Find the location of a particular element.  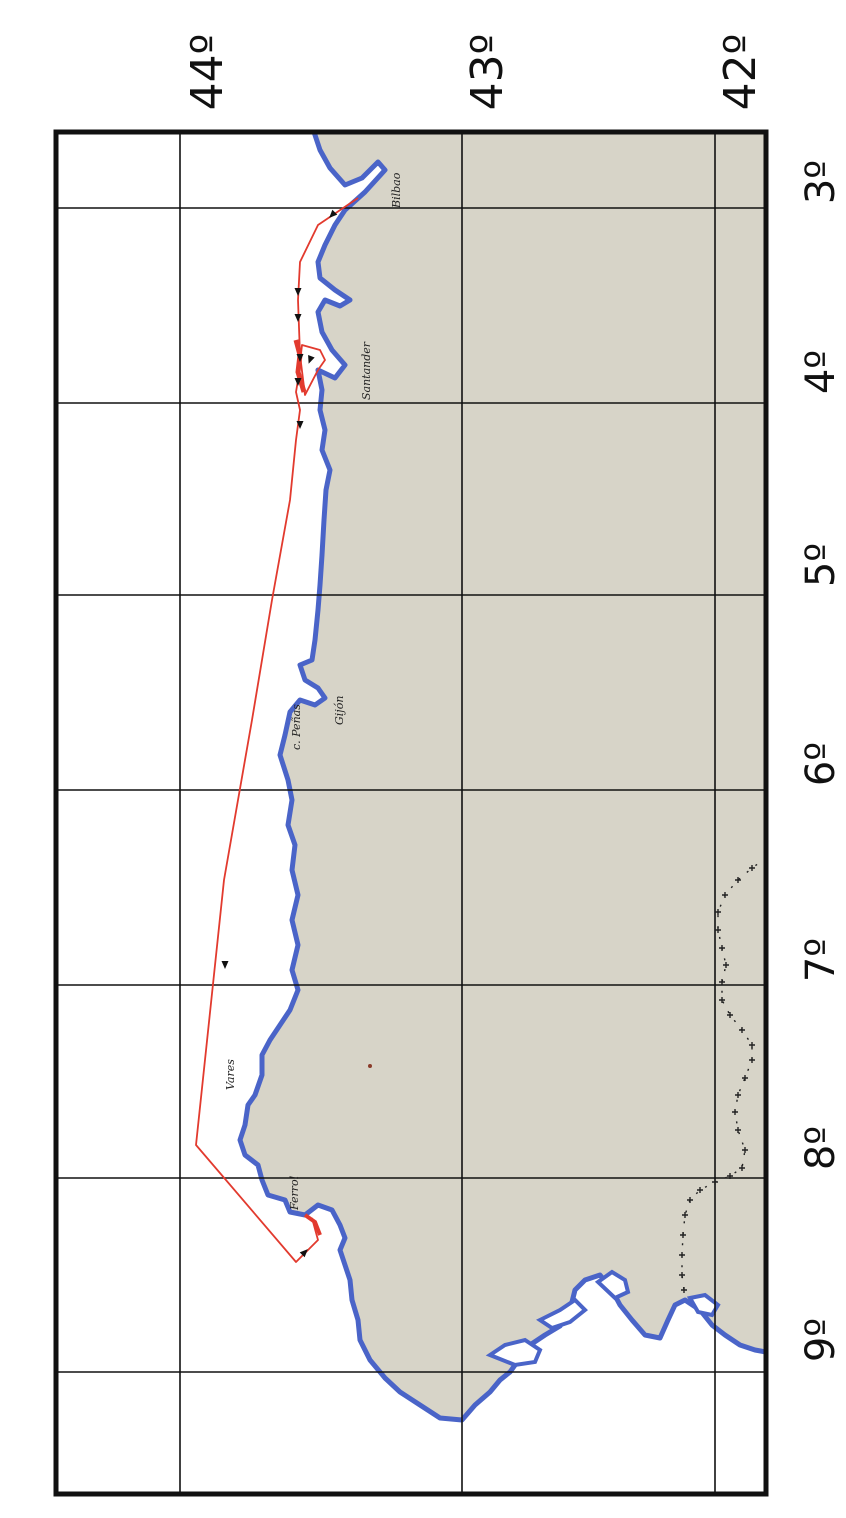

place-c-penas: c. Peñas is located at coordinates (296, 727).